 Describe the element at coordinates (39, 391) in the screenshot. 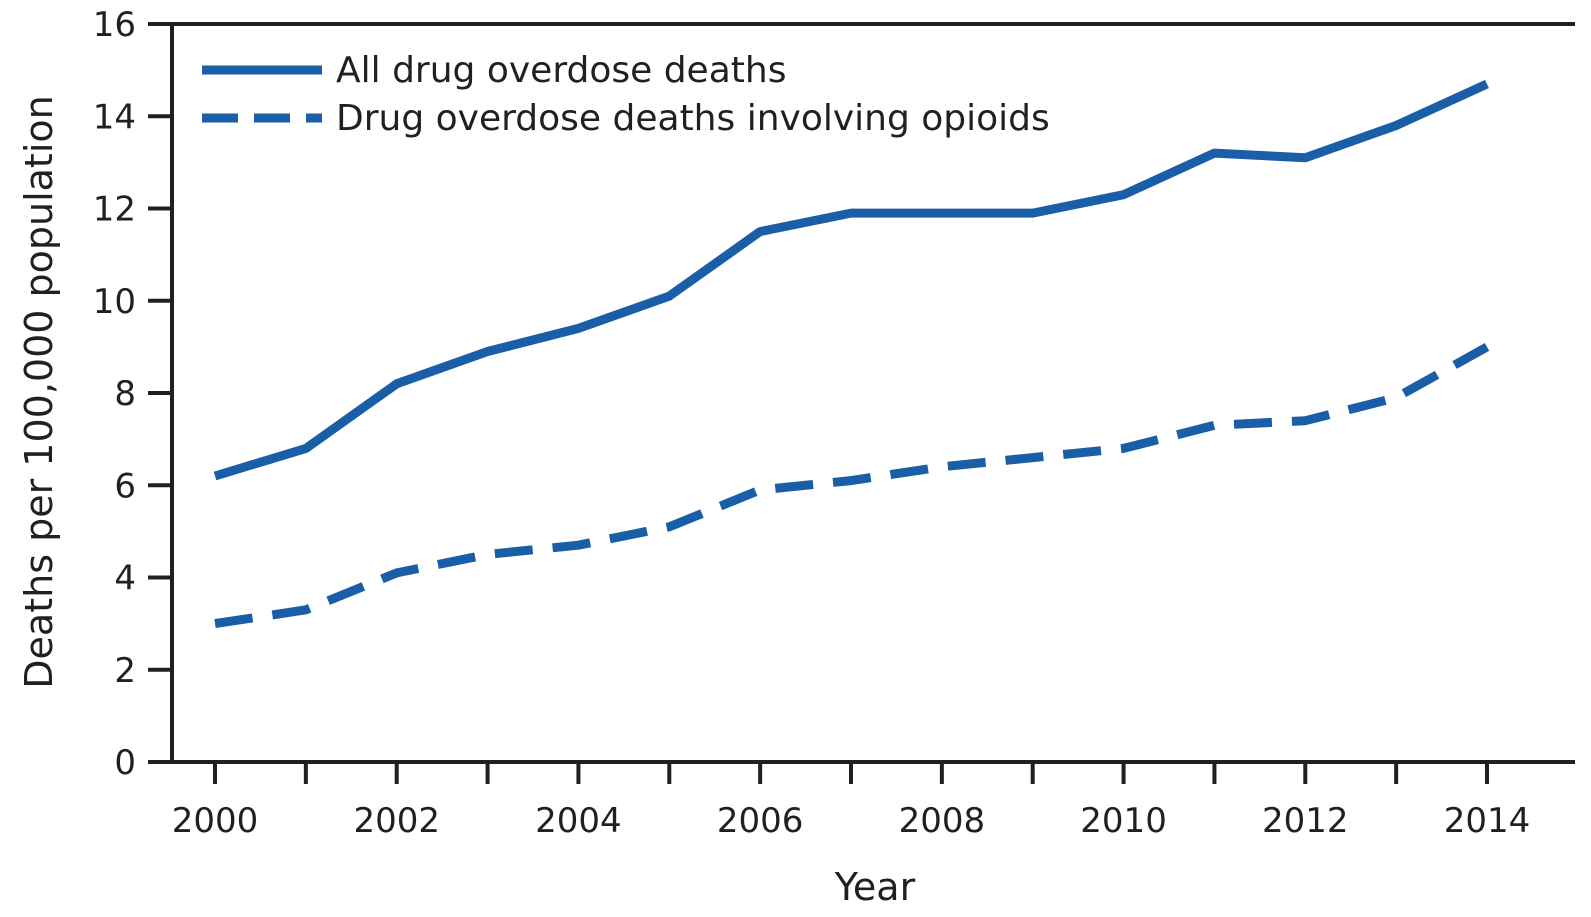

I see `y-axis-title: Deaths per 100,000 population` at that location.